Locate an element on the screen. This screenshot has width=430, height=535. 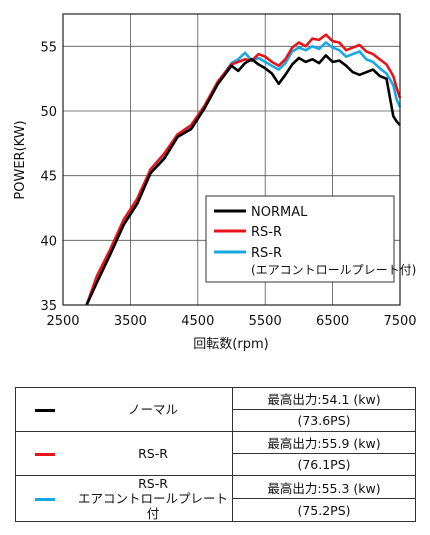
max-power: 最高出力:54.1 (kw) is located at coordinates (324, 398).